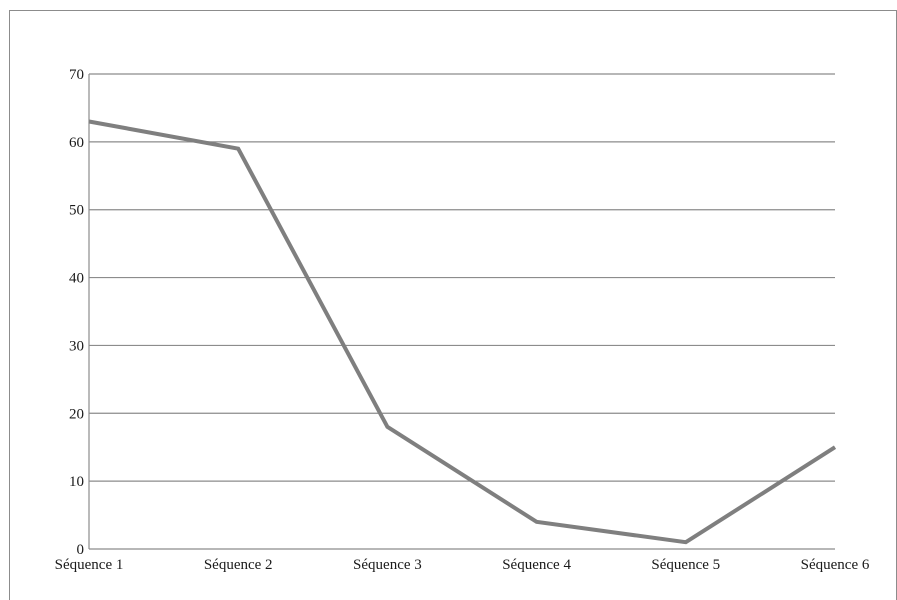 This screenshot has height=600, width=897. What do you see at coordinates (76, 279) in the screenshot?
I see `y-tick-label: 40` at bounding box center [76, 279].